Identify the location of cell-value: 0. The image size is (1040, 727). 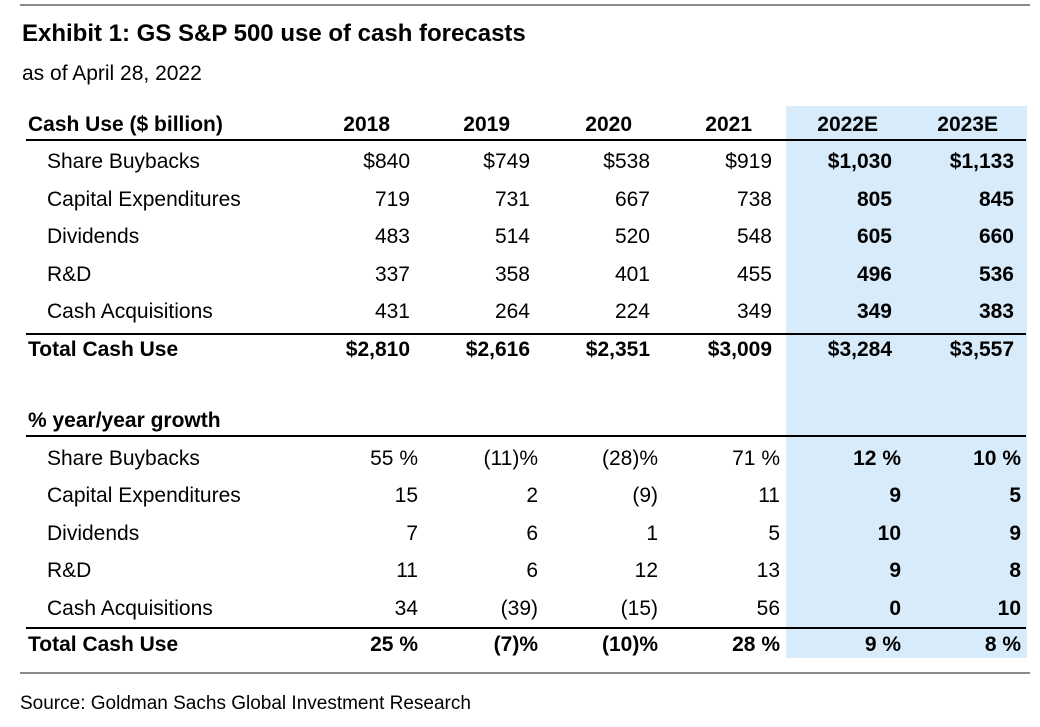
(895, 608).